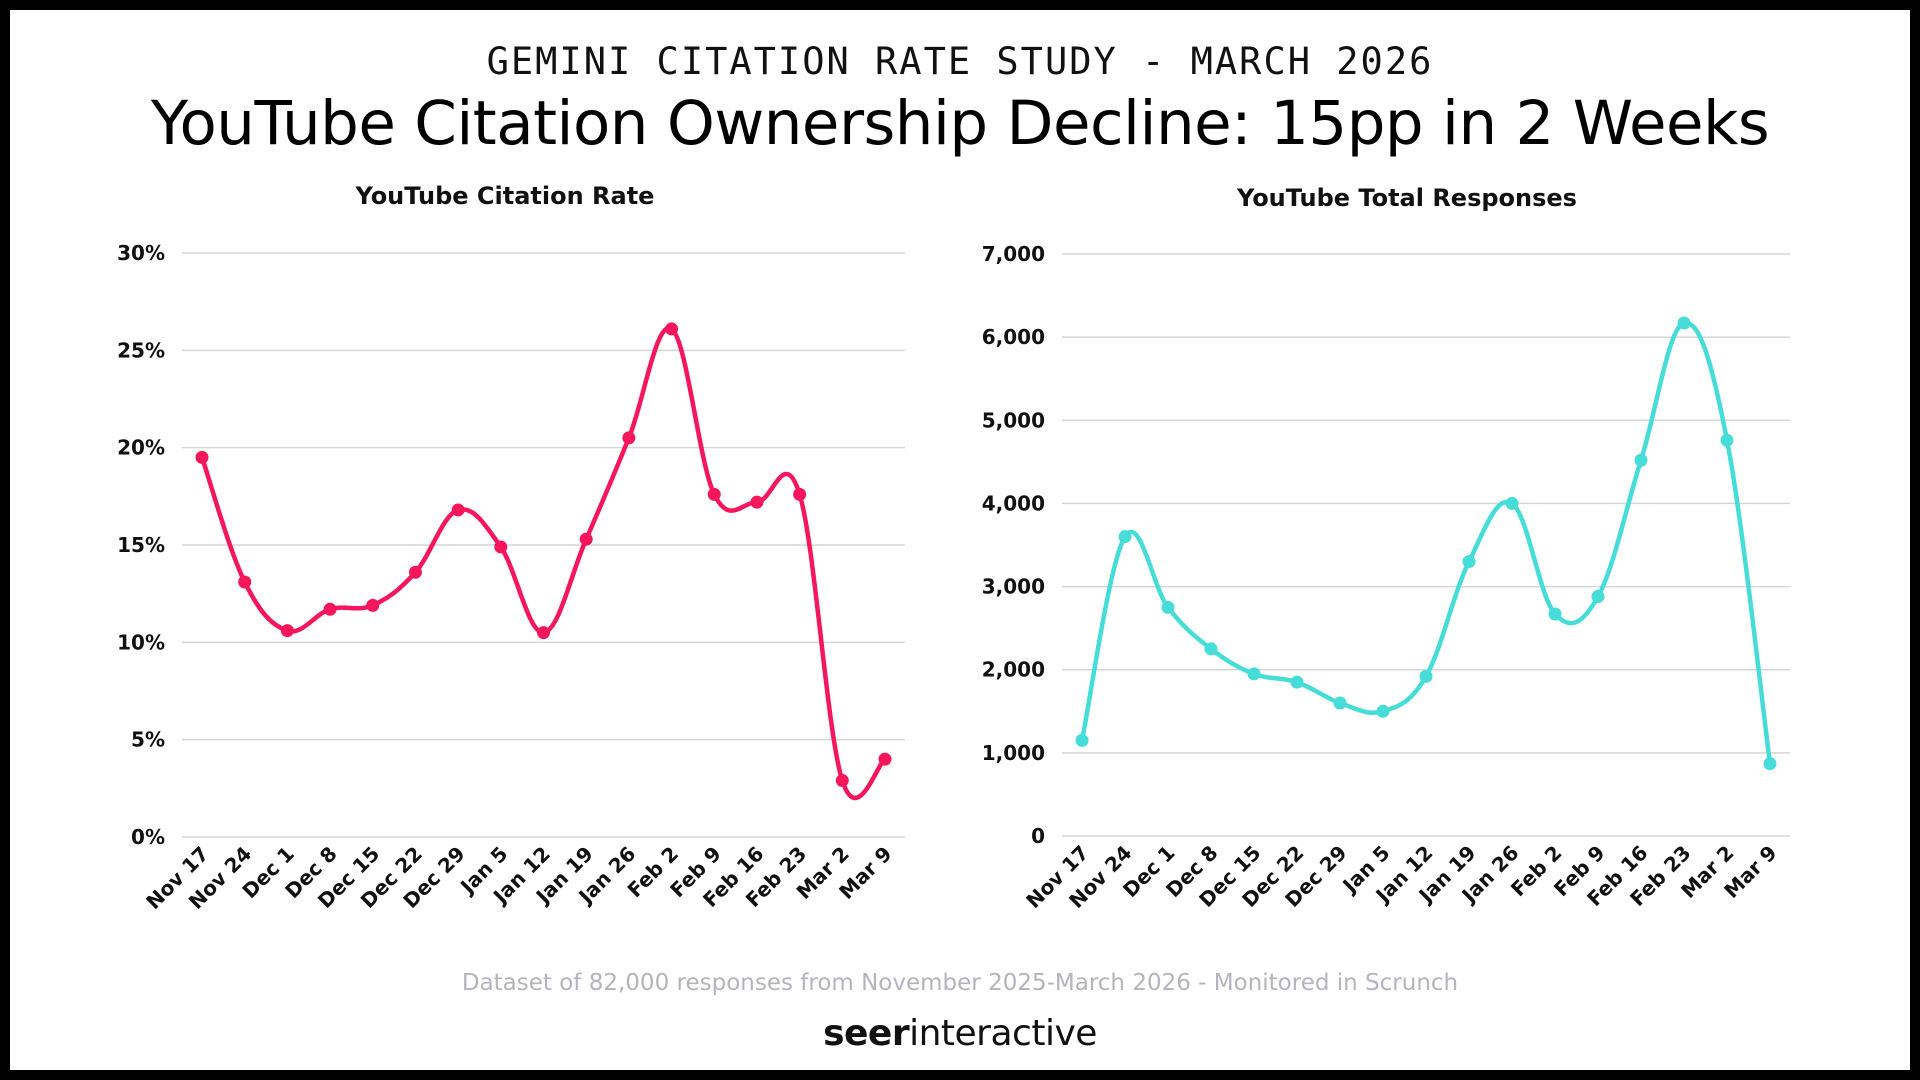 The width and height of the screenshot is (1920, 1080). What do you see at coordinates (141, 642) in the screenshot?
I see `y-tick-label: 10%` at bounding box center [141, 642].